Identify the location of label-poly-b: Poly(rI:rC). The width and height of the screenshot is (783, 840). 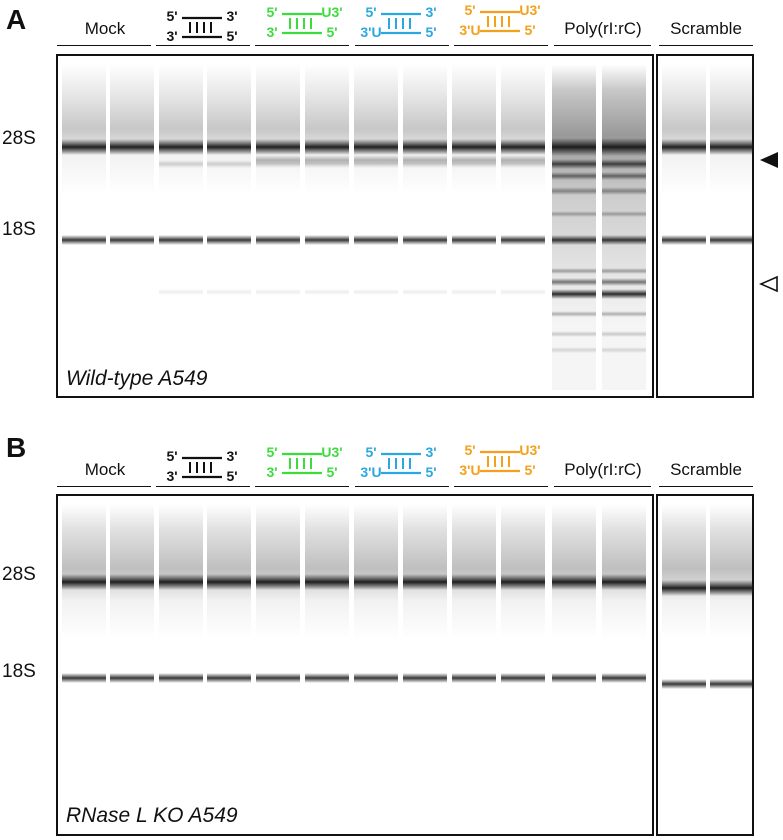
(603, 469).